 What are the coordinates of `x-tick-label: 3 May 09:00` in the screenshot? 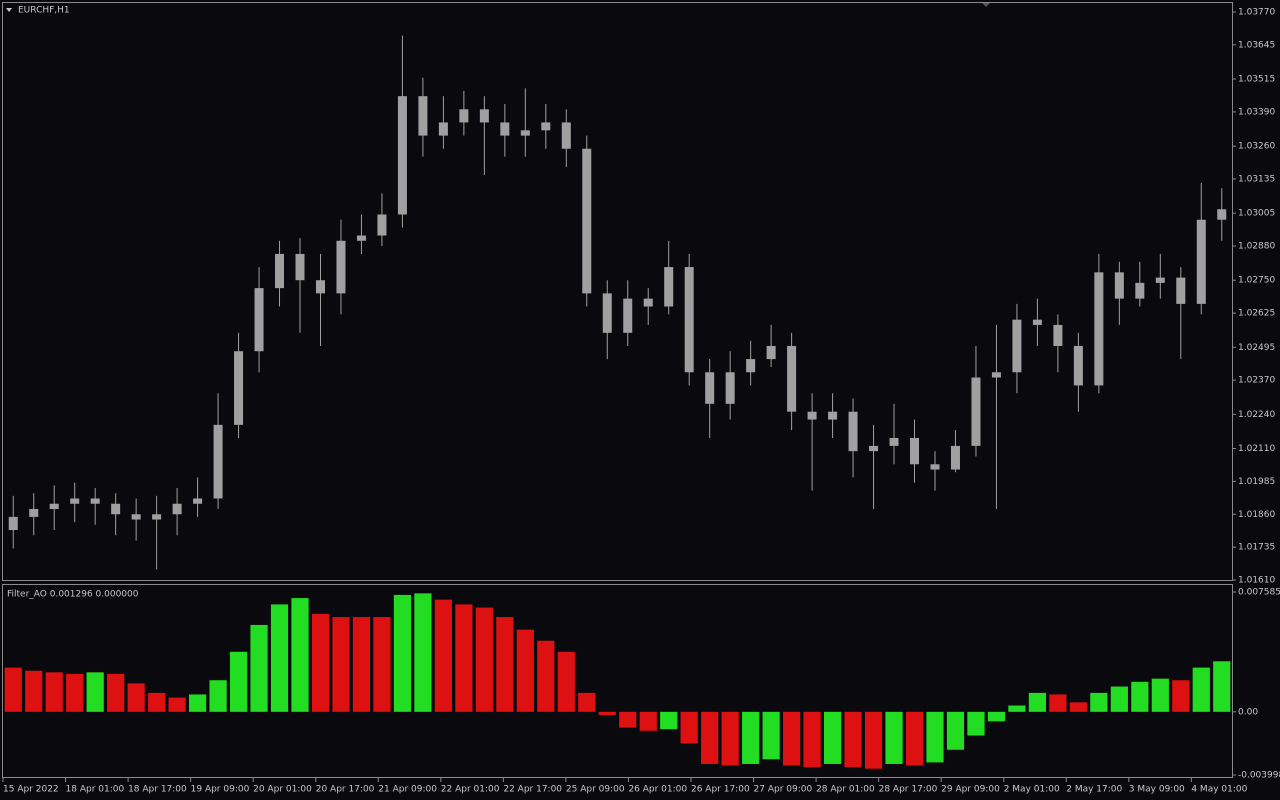 It's located at (1157, 790).